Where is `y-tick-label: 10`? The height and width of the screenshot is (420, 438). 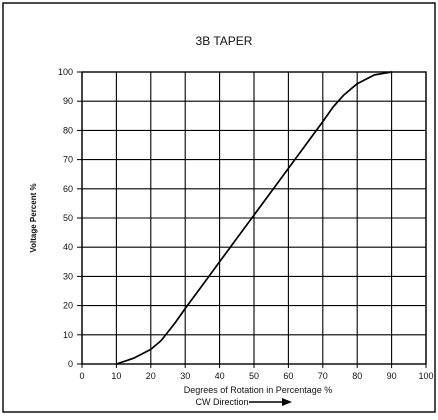
y-tick-label: 10 is located at coordinates (68, 335).